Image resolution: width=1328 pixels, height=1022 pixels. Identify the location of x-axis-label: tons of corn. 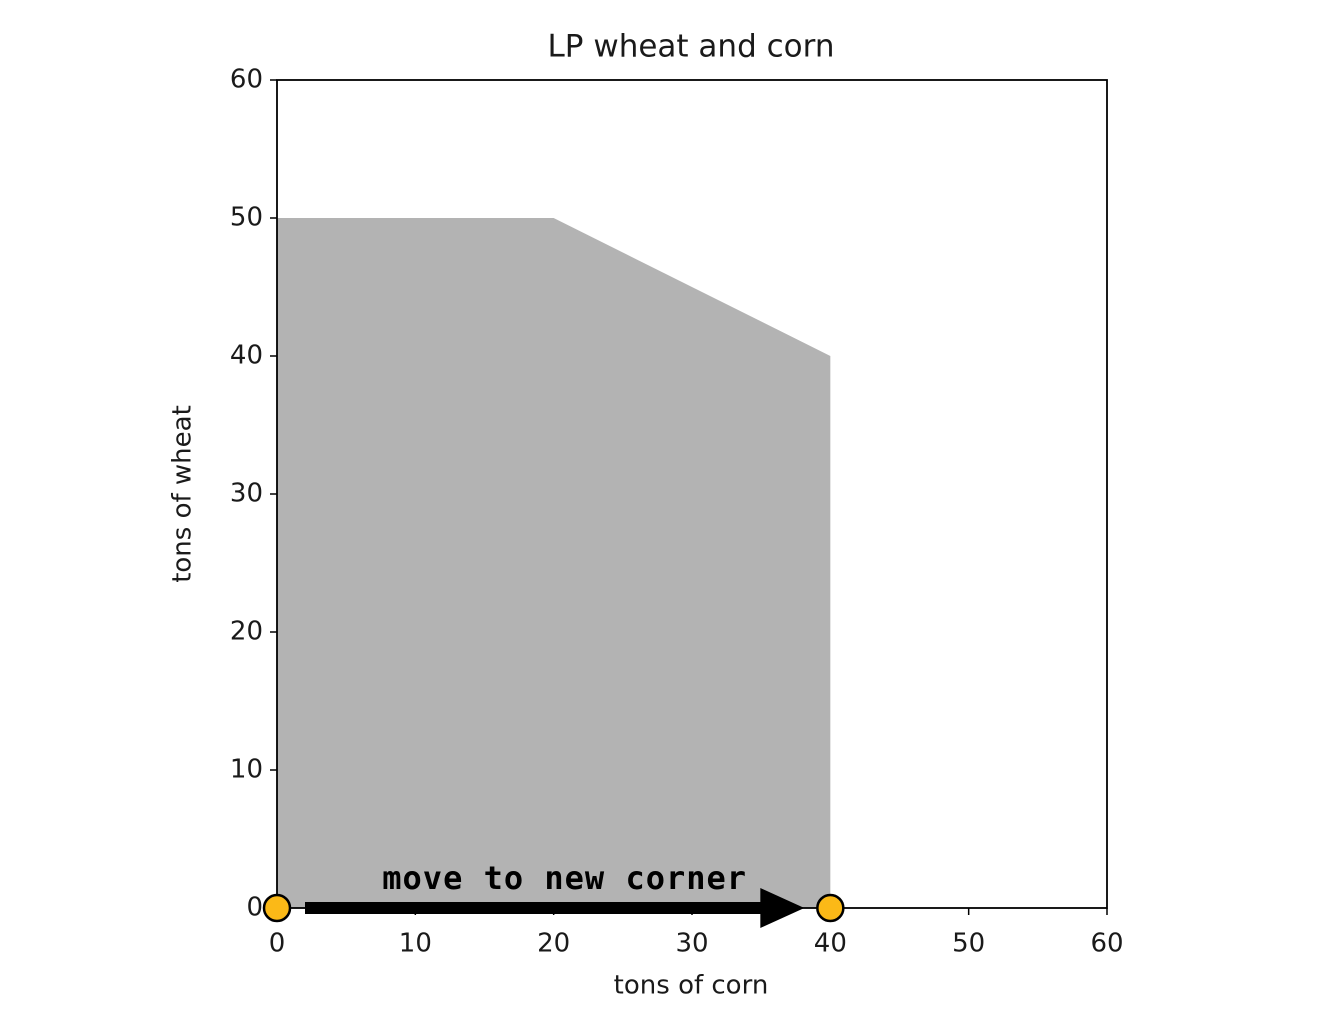
(691, 986).